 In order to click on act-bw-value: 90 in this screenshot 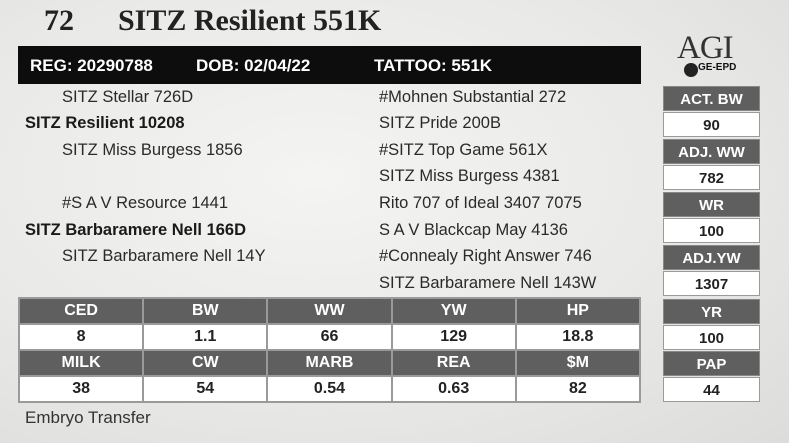, I will do `click(711, 124)`.